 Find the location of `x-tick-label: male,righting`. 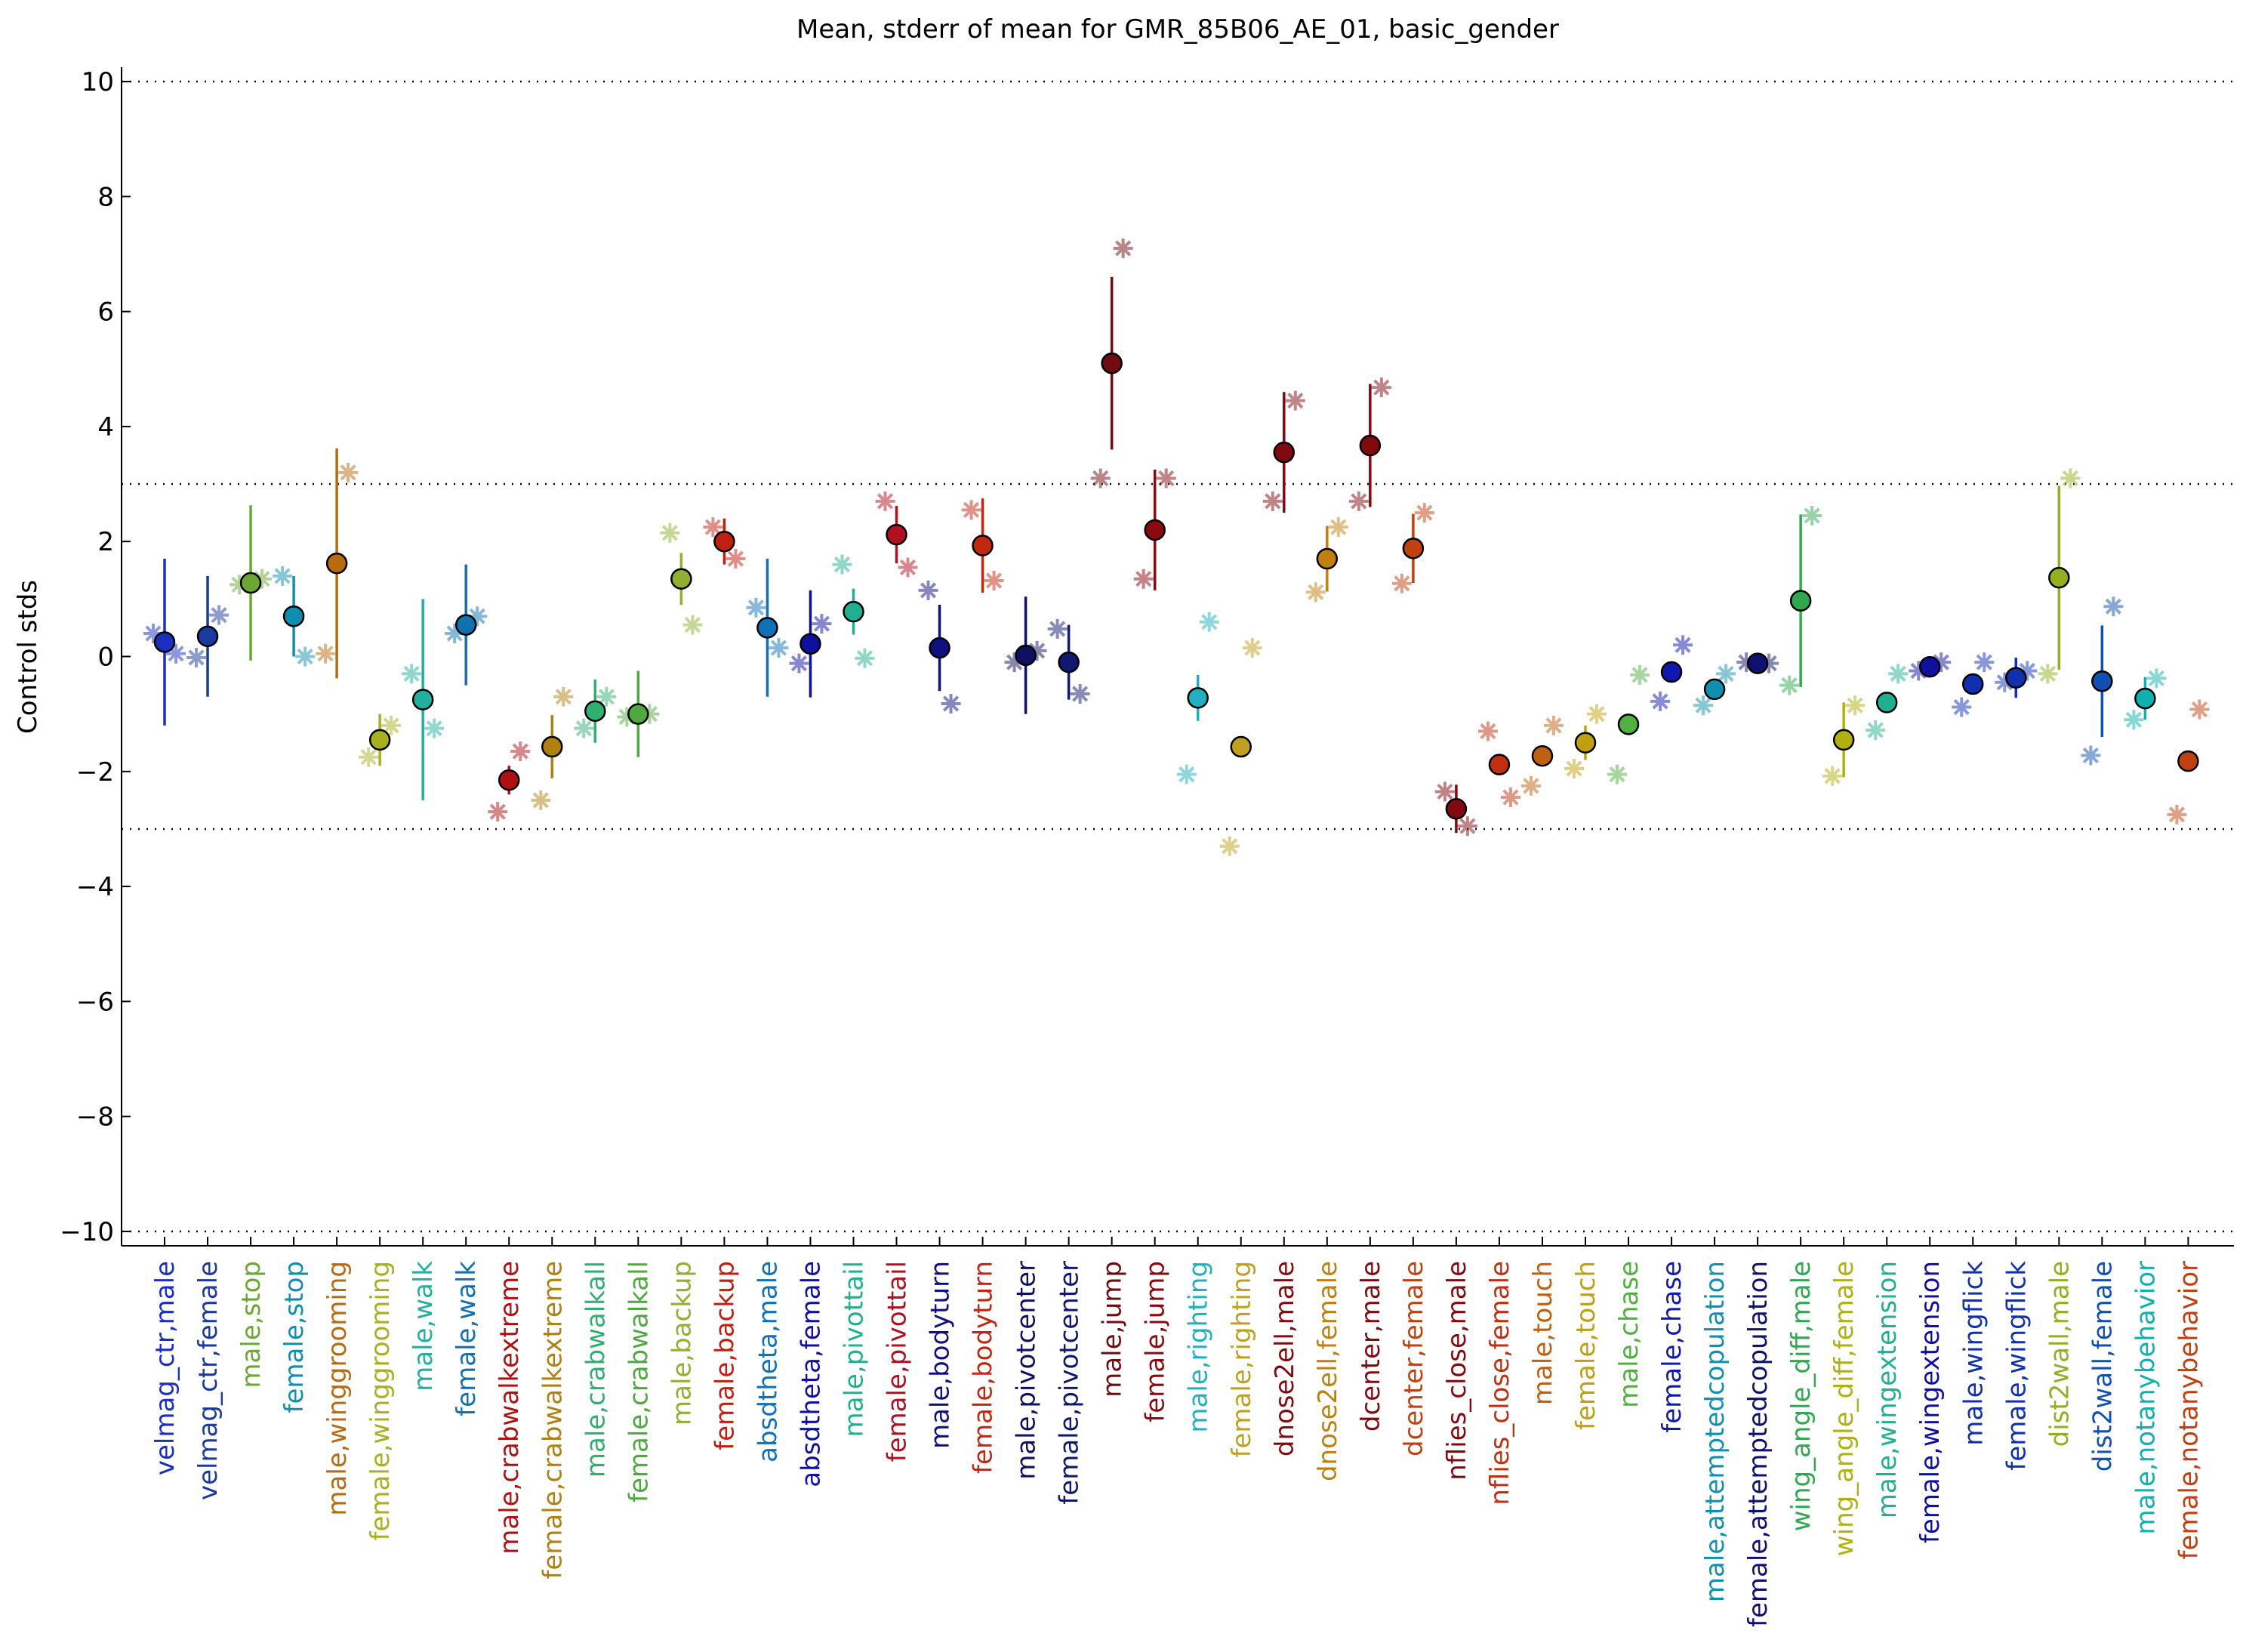

x-tick-label: male,righting is located at coordinates (1199, 1347).